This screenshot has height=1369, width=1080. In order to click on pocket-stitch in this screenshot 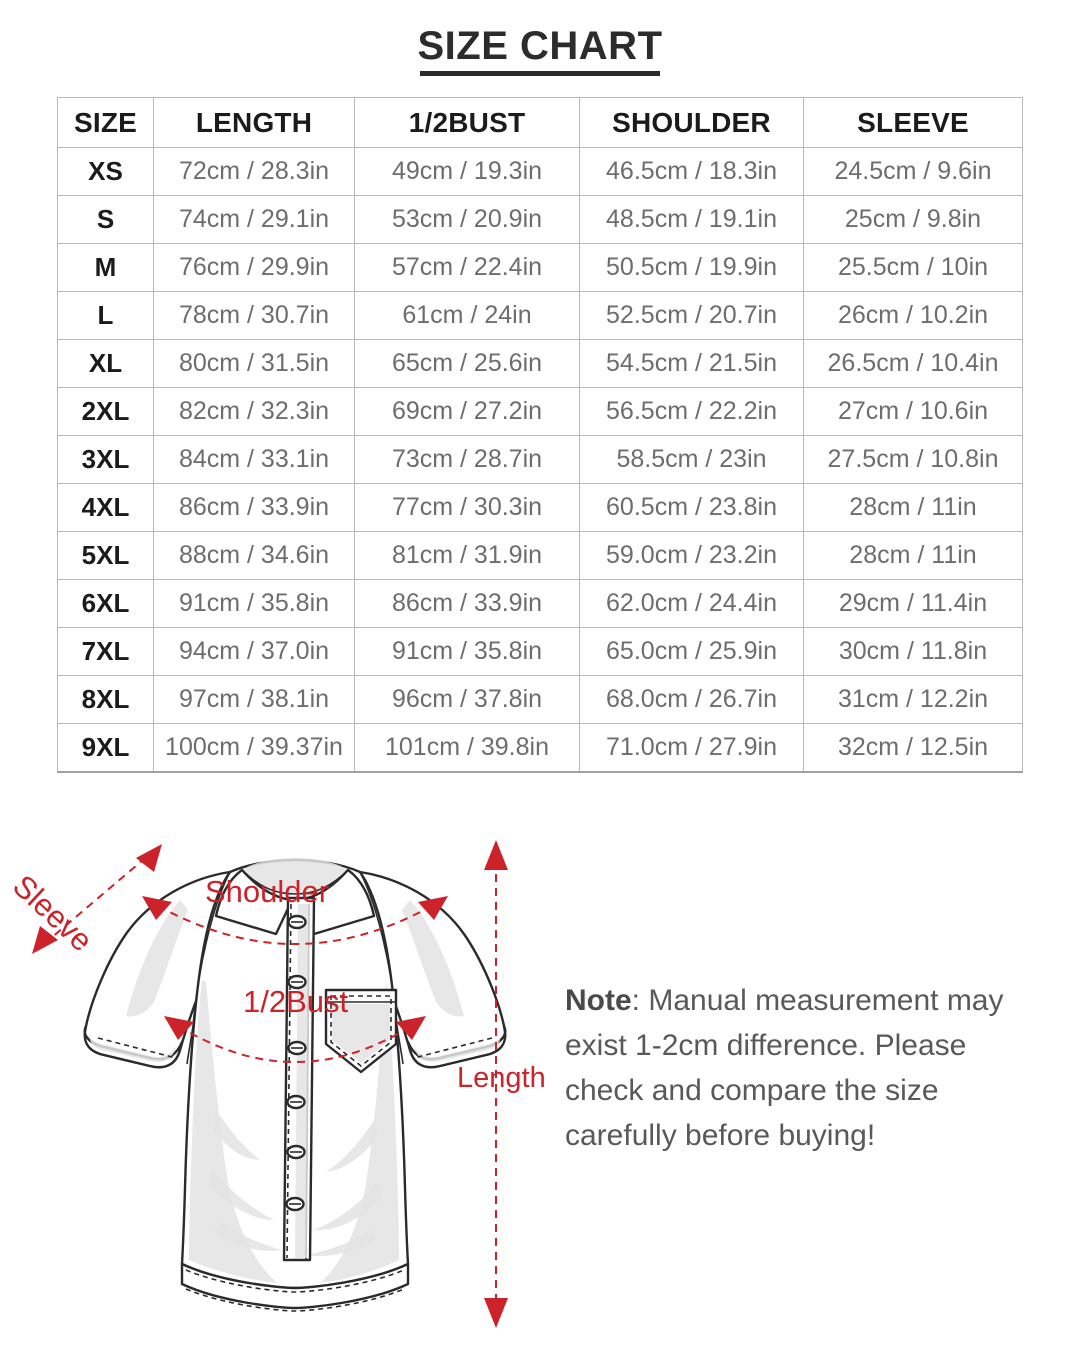, I will do `click(361, 1031)`.